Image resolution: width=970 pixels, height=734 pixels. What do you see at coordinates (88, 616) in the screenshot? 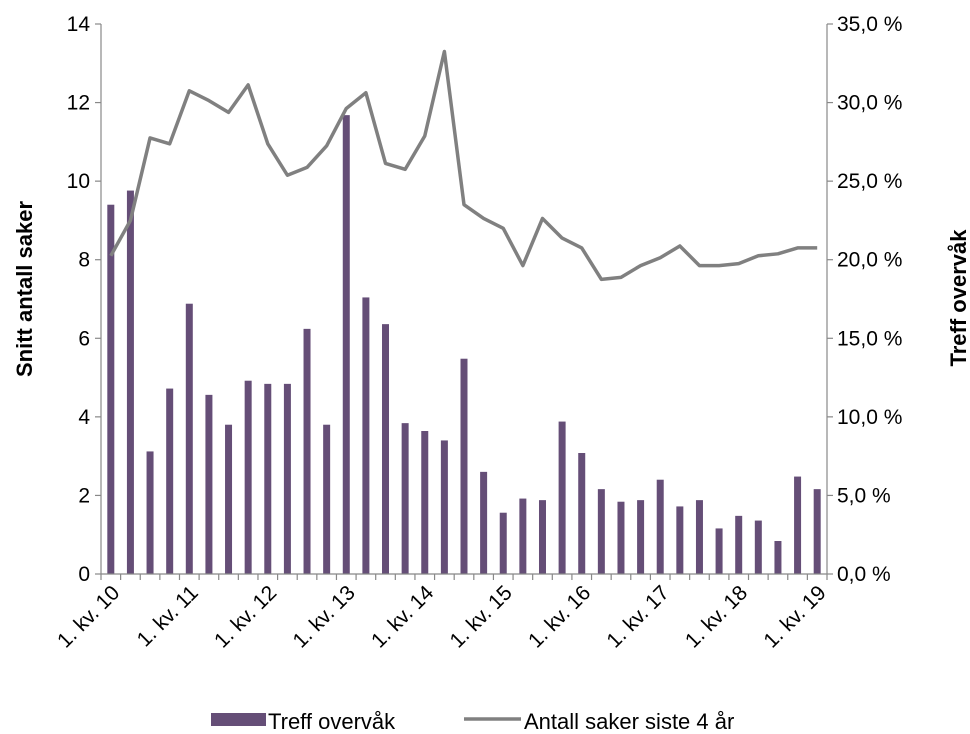
I see `x-tick-label: 1. kv. 10` at bounding box center [88, 616].